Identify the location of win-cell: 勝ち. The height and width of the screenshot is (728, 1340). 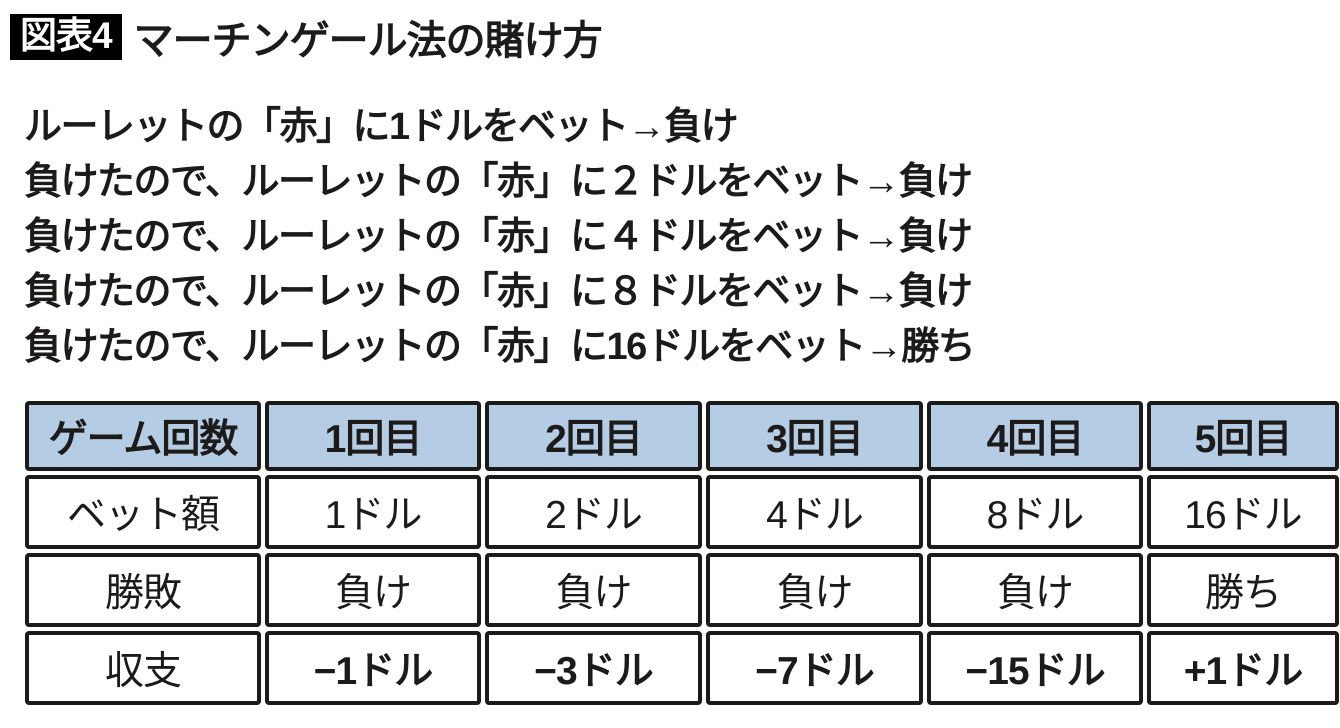
(1243, 590).